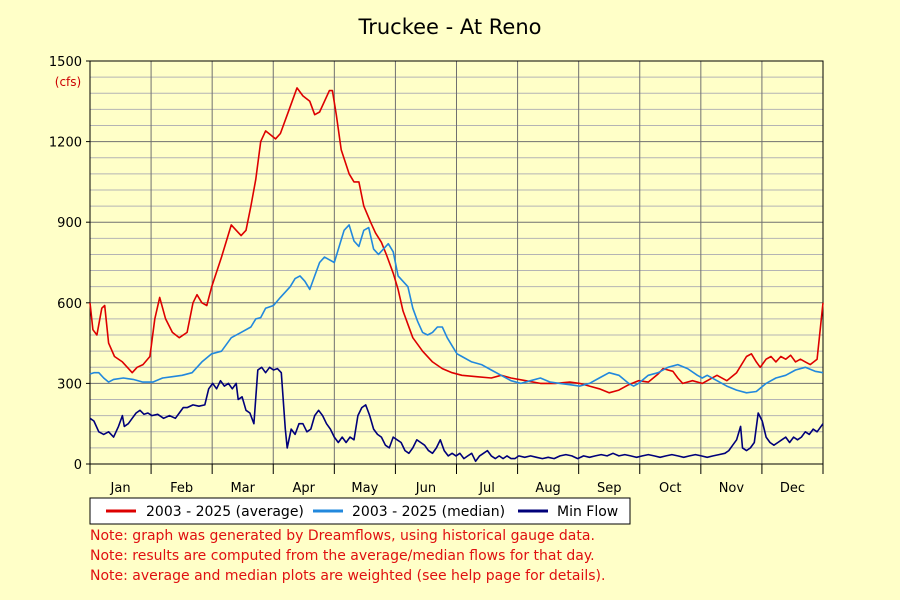  Describe the element at coordinates (425, 488) in the screenshot. I see `x-tick-label: Jun` at that location.